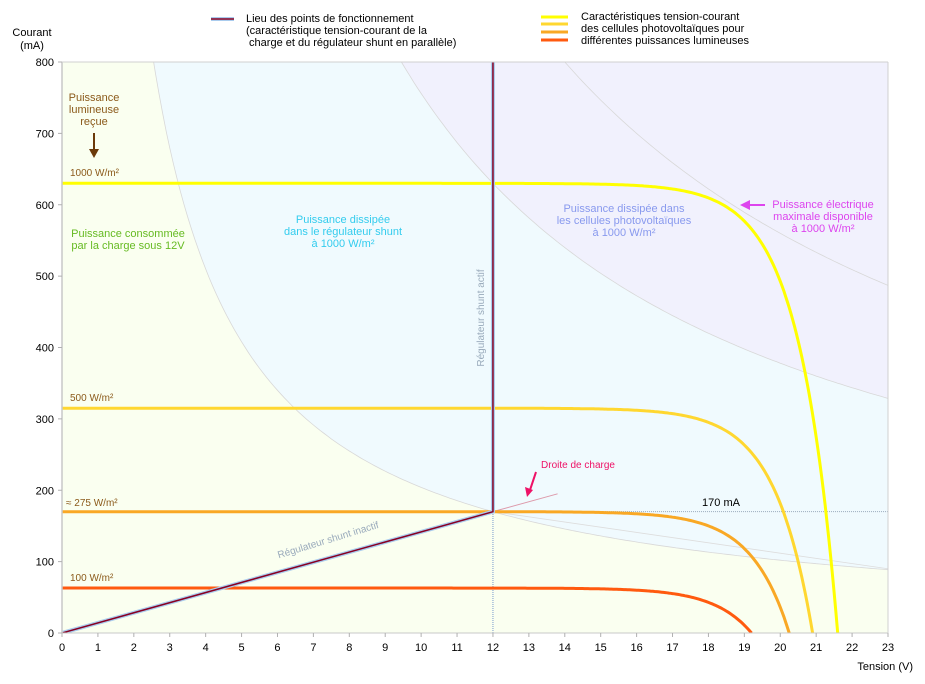 The height and width of the screenshot is (684, 925). I want to click on x-tick-label: 6, so click(277, 648).